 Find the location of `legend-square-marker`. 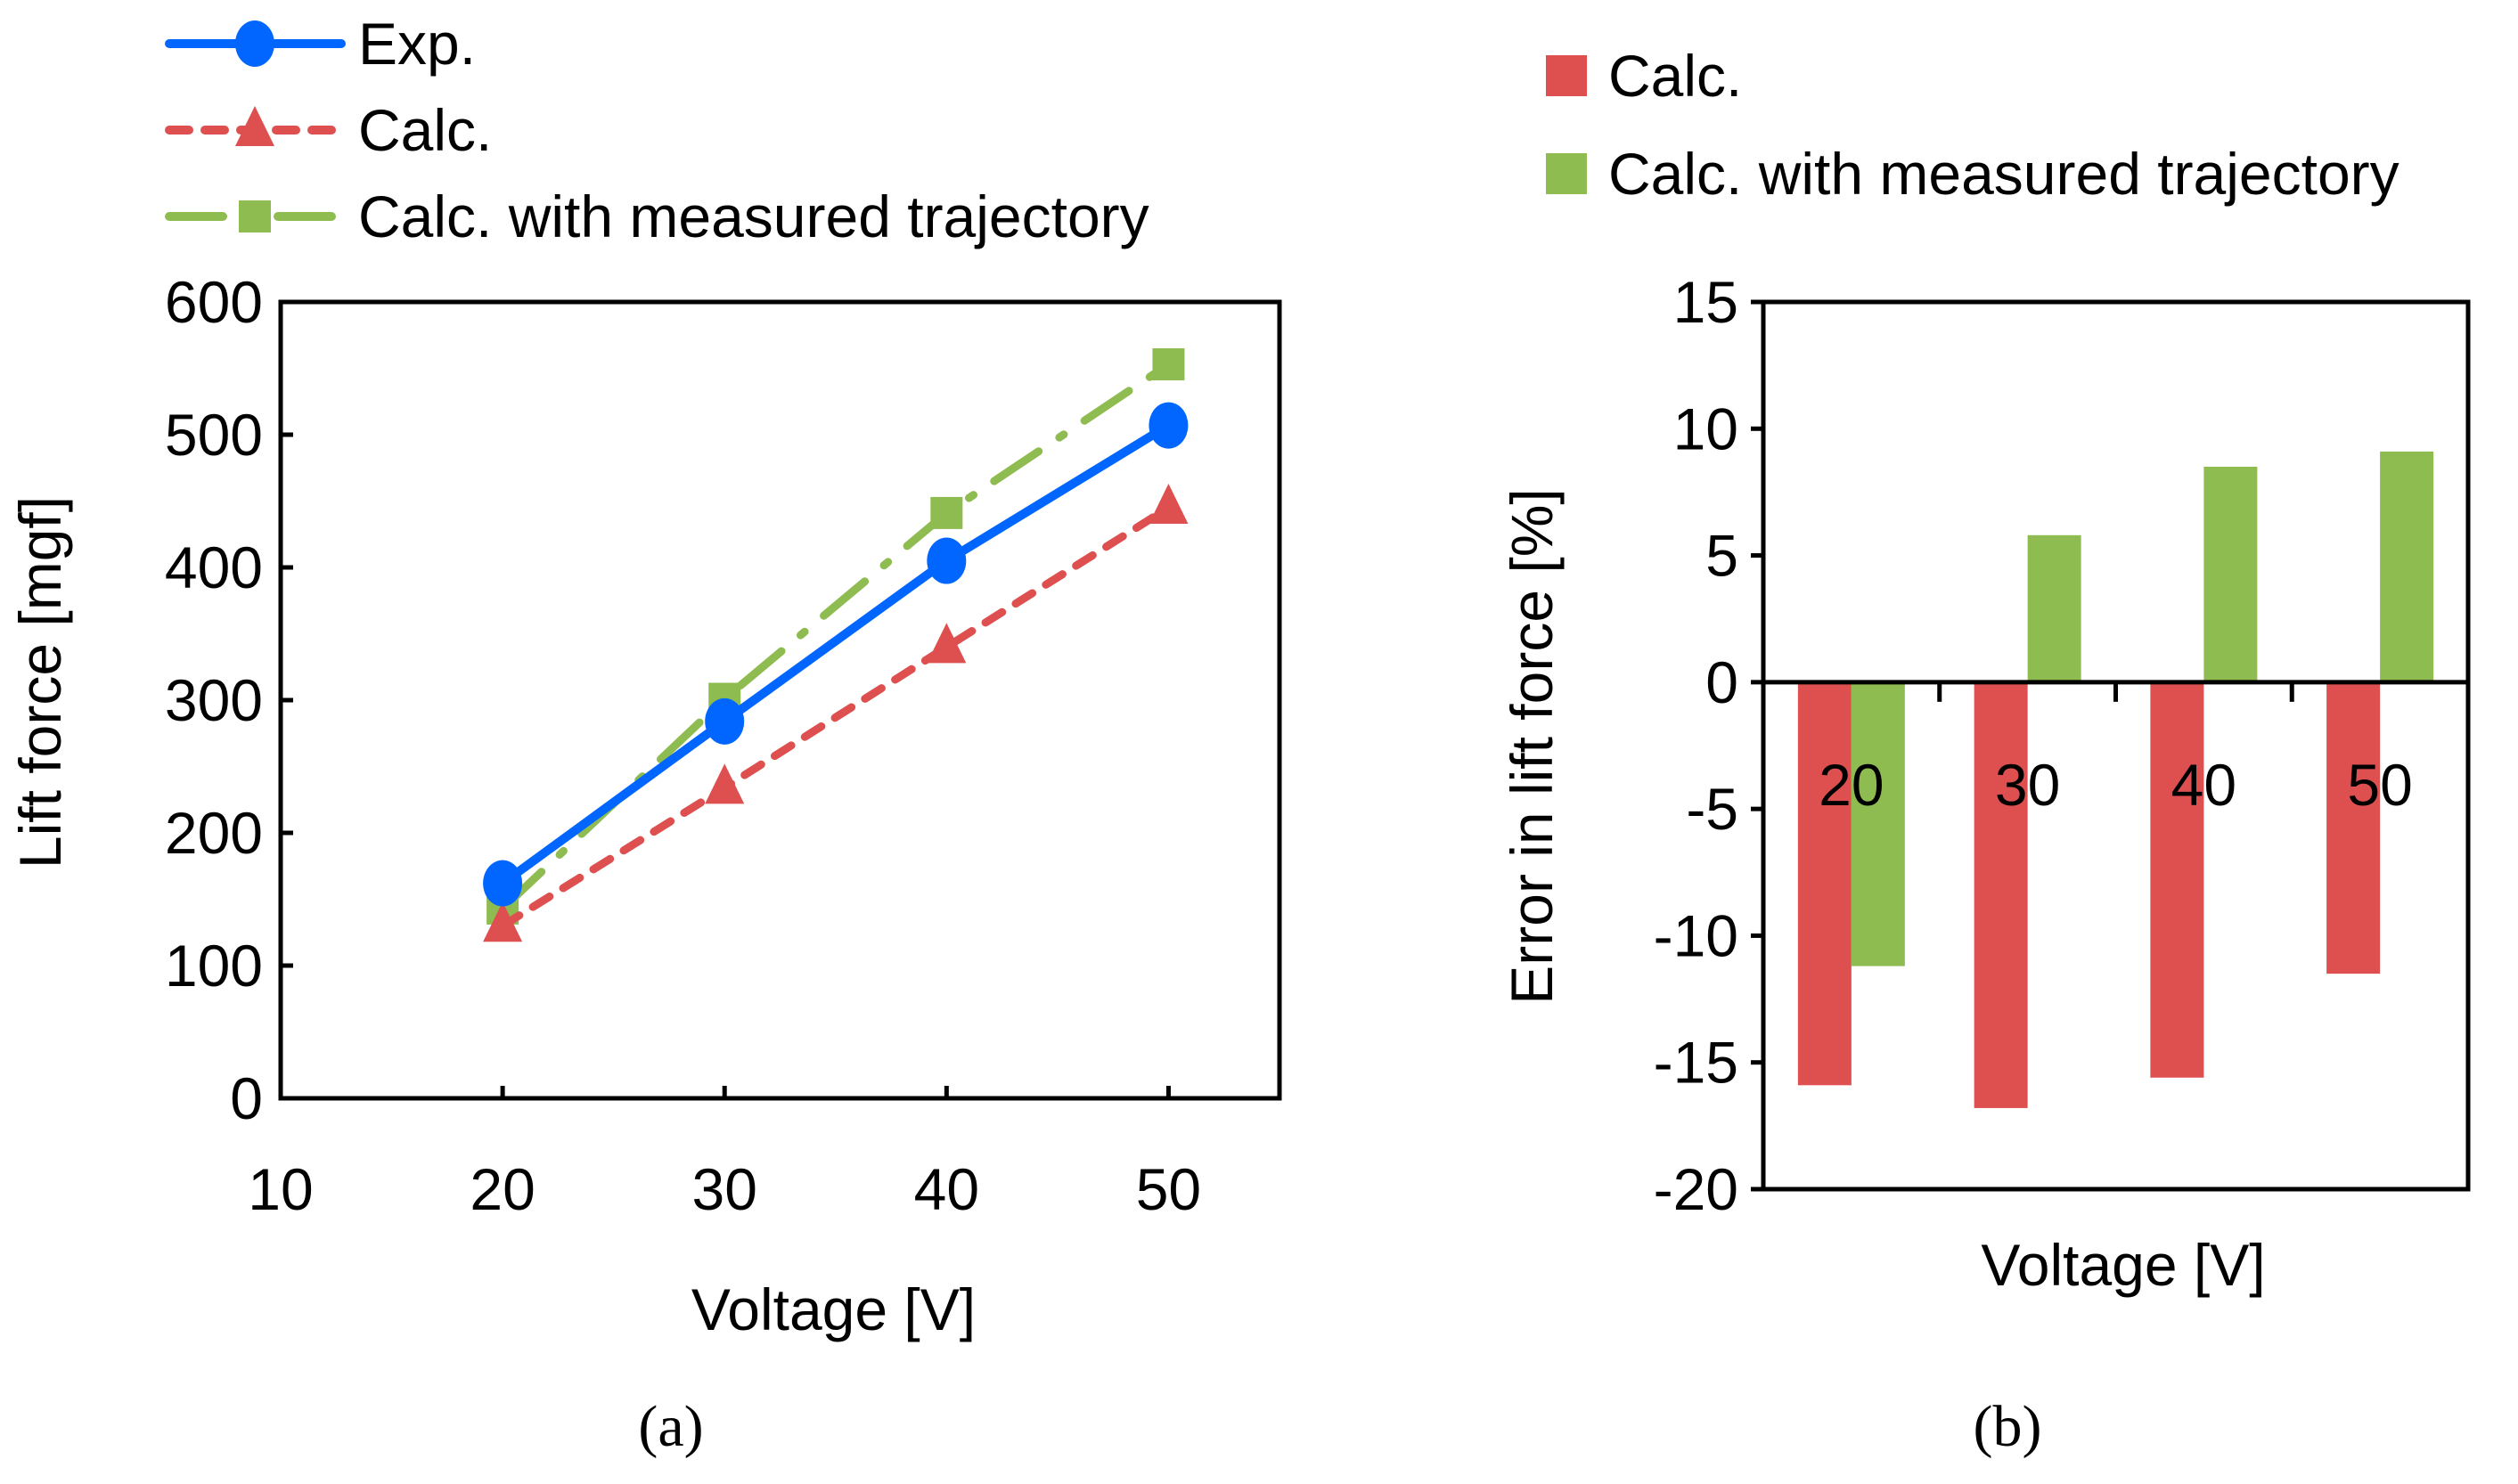

legend-square-marker is located at coordinates (255, 216).